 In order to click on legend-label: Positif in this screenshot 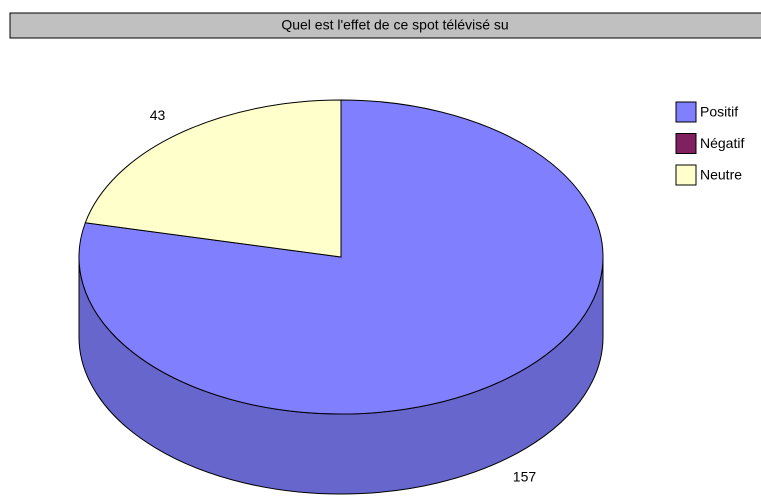, I will do `click(719, 112)`.